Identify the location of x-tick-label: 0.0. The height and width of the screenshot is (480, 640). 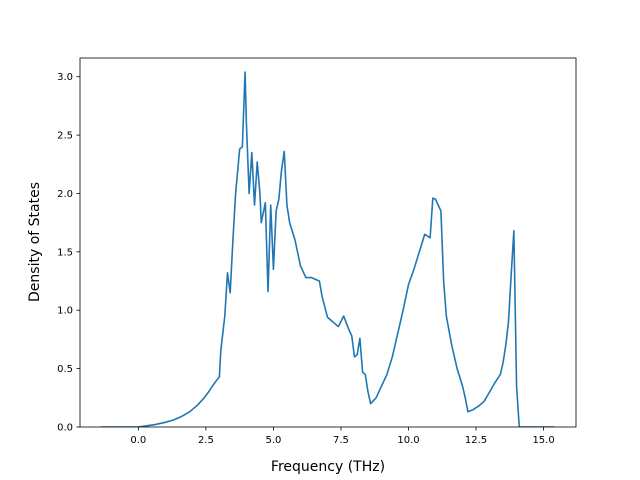
(138, 440).